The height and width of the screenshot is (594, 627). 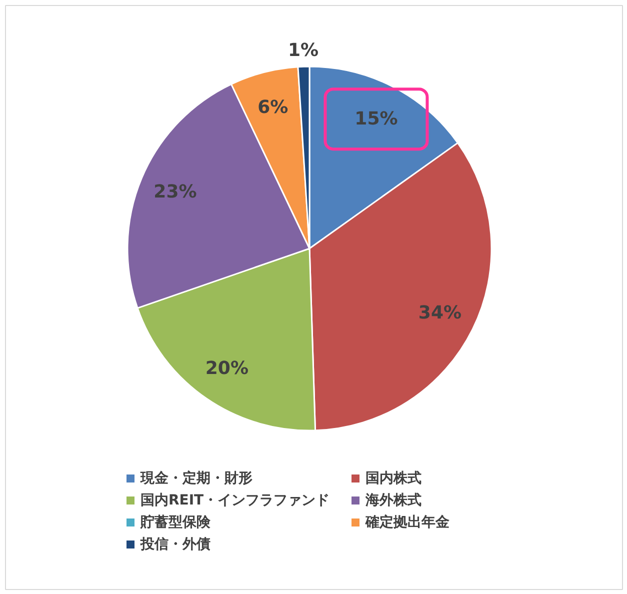 I want to click on legend-label: 投信・外債, so click(x=175, y=544).